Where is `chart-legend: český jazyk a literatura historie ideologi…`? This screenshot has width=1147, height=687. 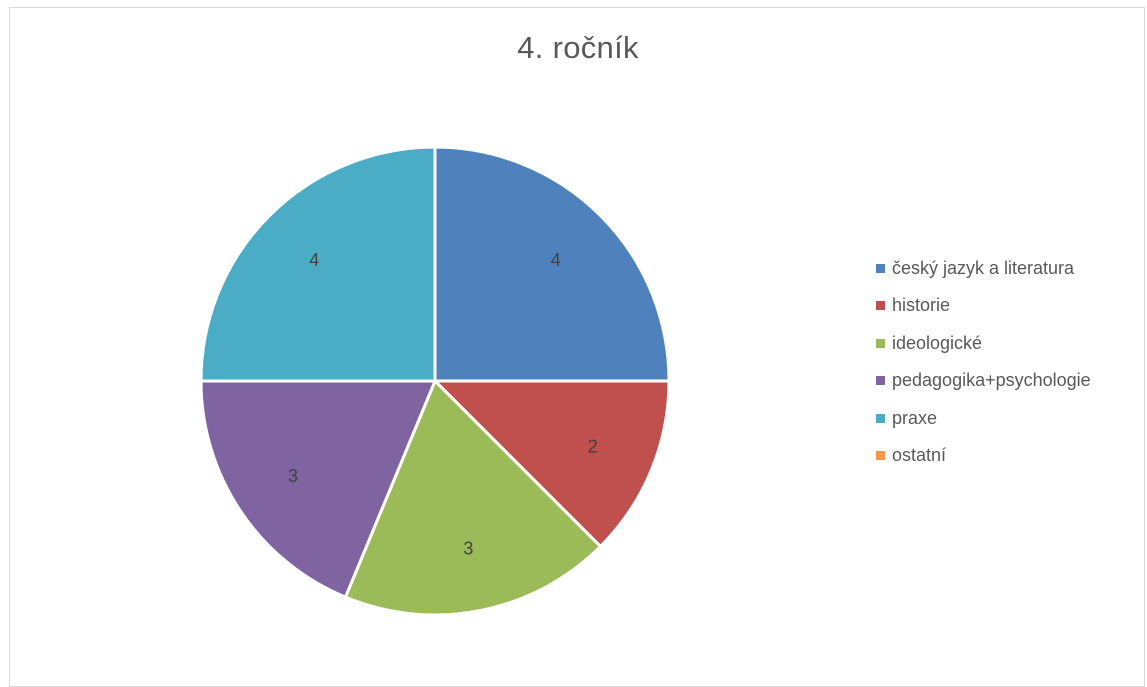
chart-legend: český jazyk a literatura historie ideologi… is located at coordinates (983, 365).